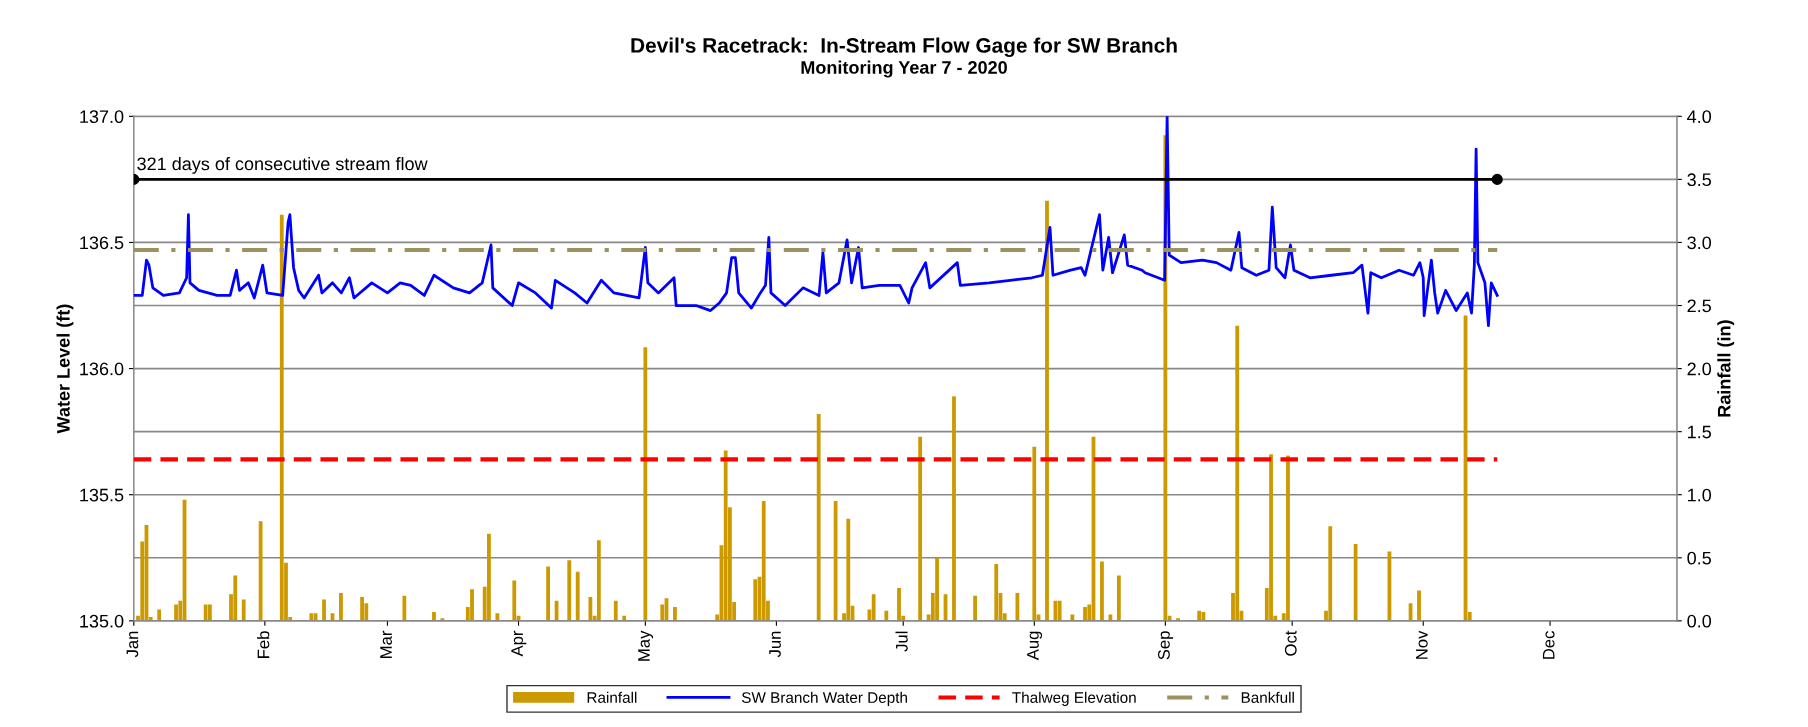 The height and width of the screenshot is (727, 1808). I want to click on legend-label: Thalweg Elevation, so click(1074, 698).